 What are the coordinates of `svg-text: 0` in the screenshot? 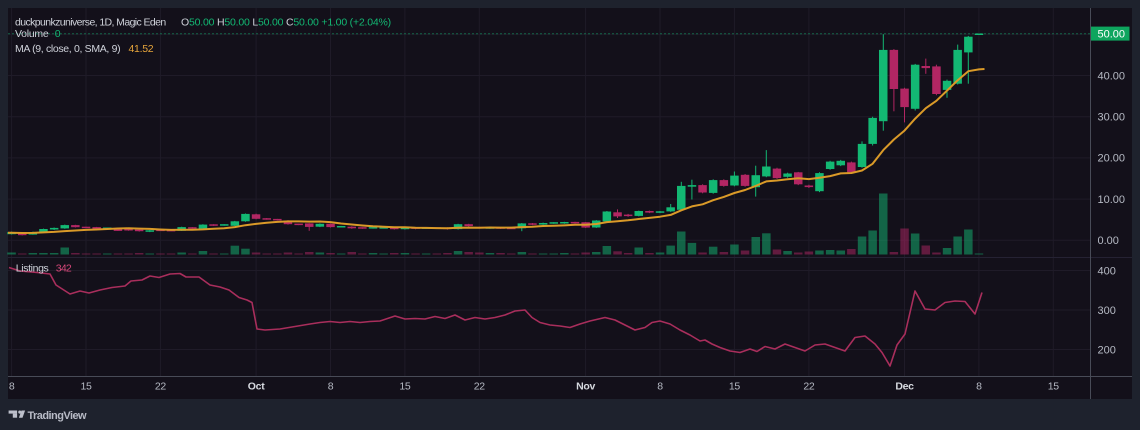 It's located at (58, 34).